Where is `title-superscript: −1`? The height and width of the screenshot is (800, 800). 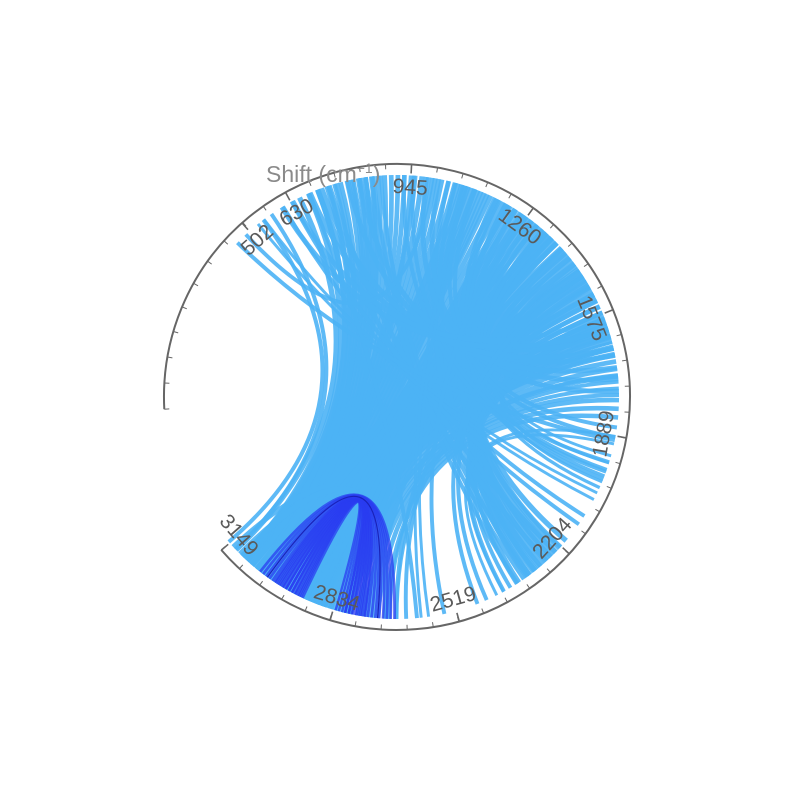 title-superscript: −1 is located at coordinates (365, 168).